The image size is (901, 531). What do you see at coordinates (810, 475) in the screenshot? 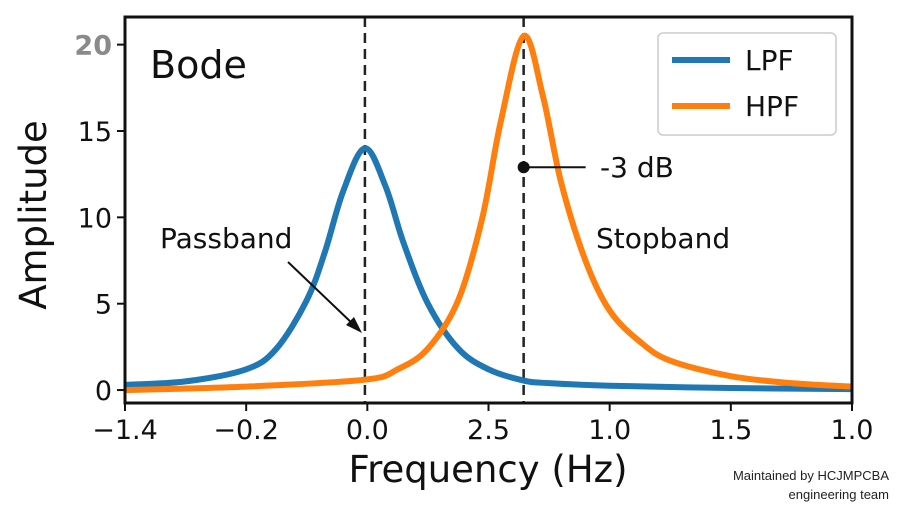
I see `footer-line-1: Maintained by HCJMPCBA` at bounding box center [810, 475].